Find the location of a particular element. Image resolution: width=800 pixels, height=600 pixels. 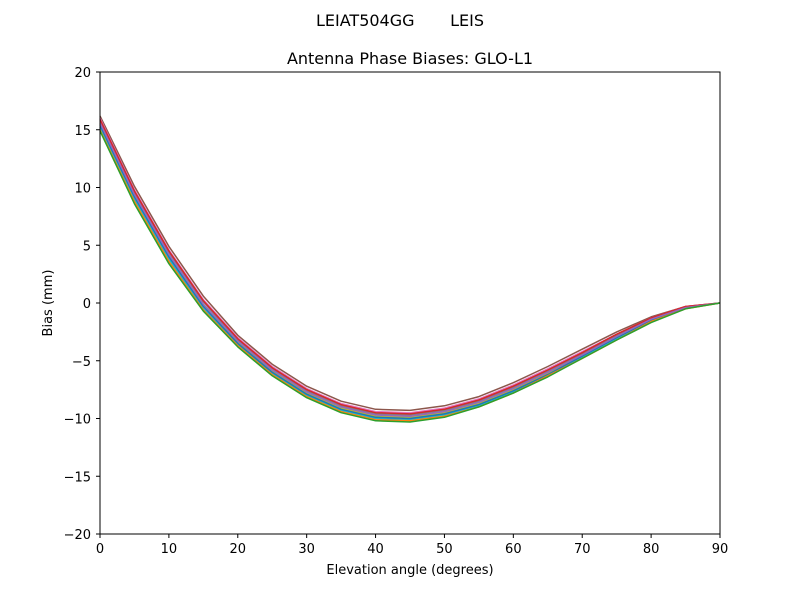

y-tick-label: −5 is located at coordinates (81, 362).